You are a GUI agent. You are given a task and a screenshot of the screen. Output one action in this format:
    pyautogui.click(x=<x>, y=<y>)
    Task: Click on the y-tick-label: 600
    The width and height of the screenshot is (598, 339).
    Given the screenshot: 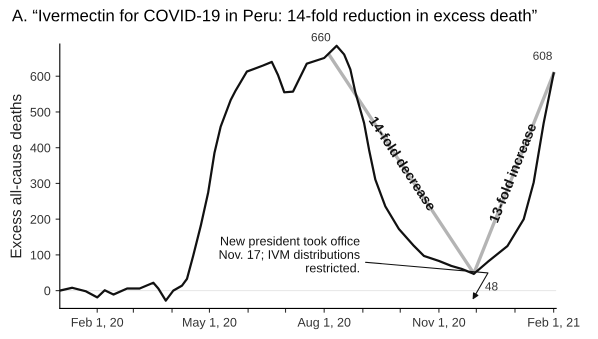 What is the action you would take?
    pyautogui.click(x=40, y=76)
    